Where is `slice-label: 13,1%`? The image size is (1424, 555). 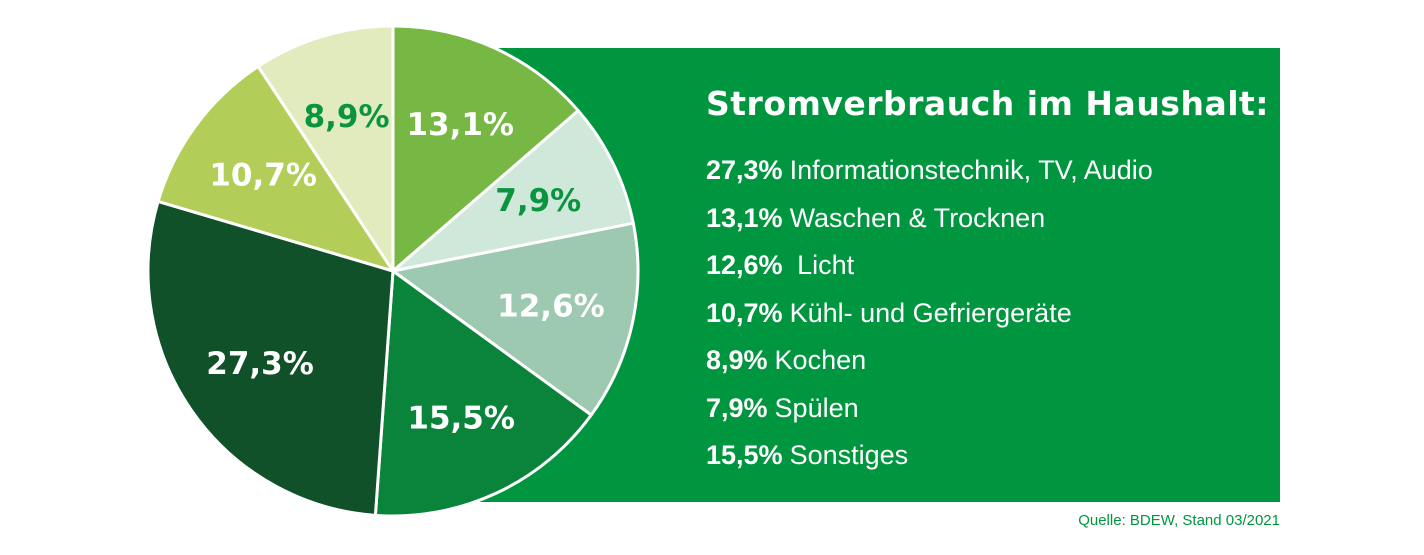 slice-label: 13,1% is located at coordinates (460, 125).